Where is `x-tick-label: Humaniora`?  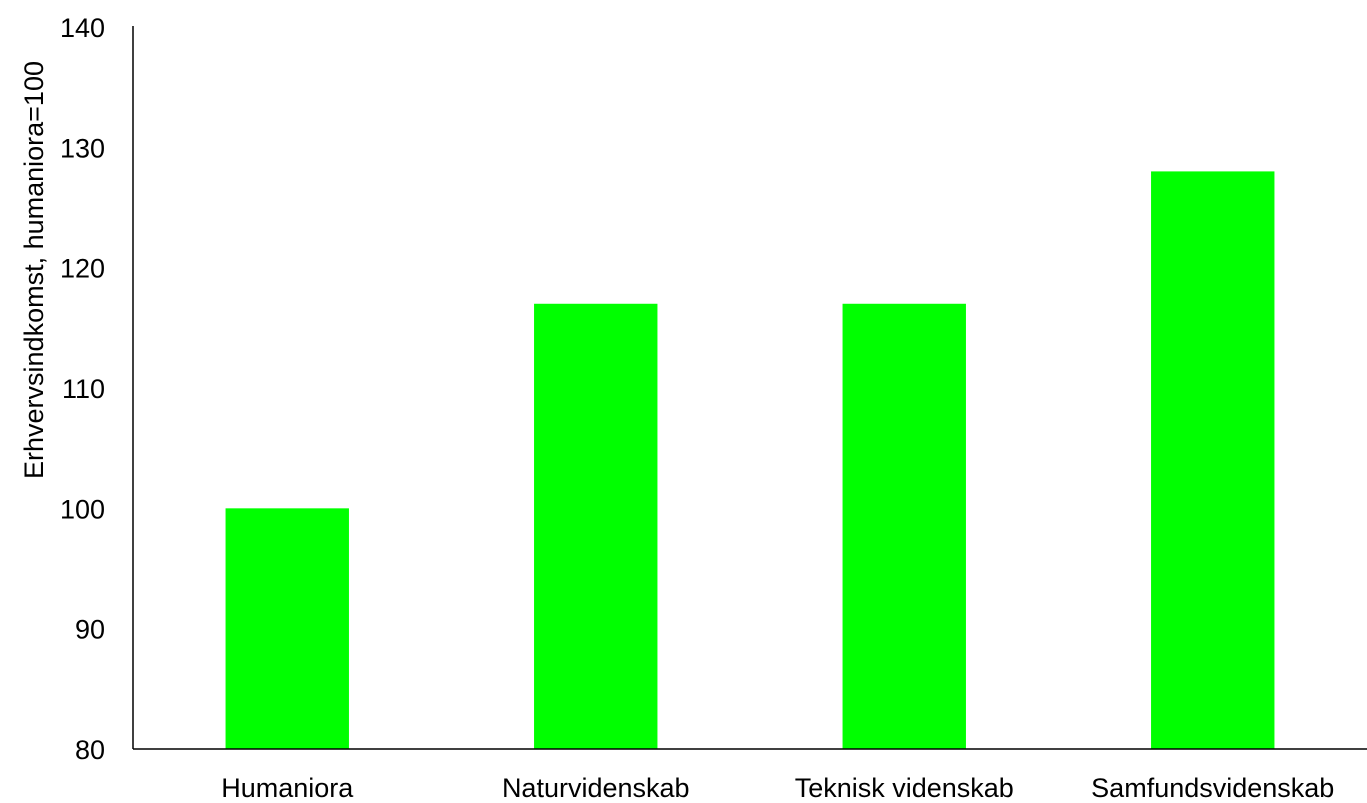 x-tick-label: Humaniora is located at coordinates (287, 788).